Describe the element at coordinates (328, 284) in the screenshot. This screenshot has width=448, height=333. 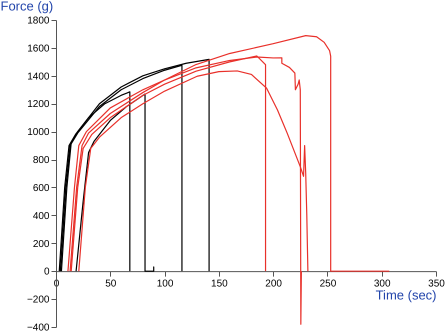
I see `x-tick-label: 250` at that location.